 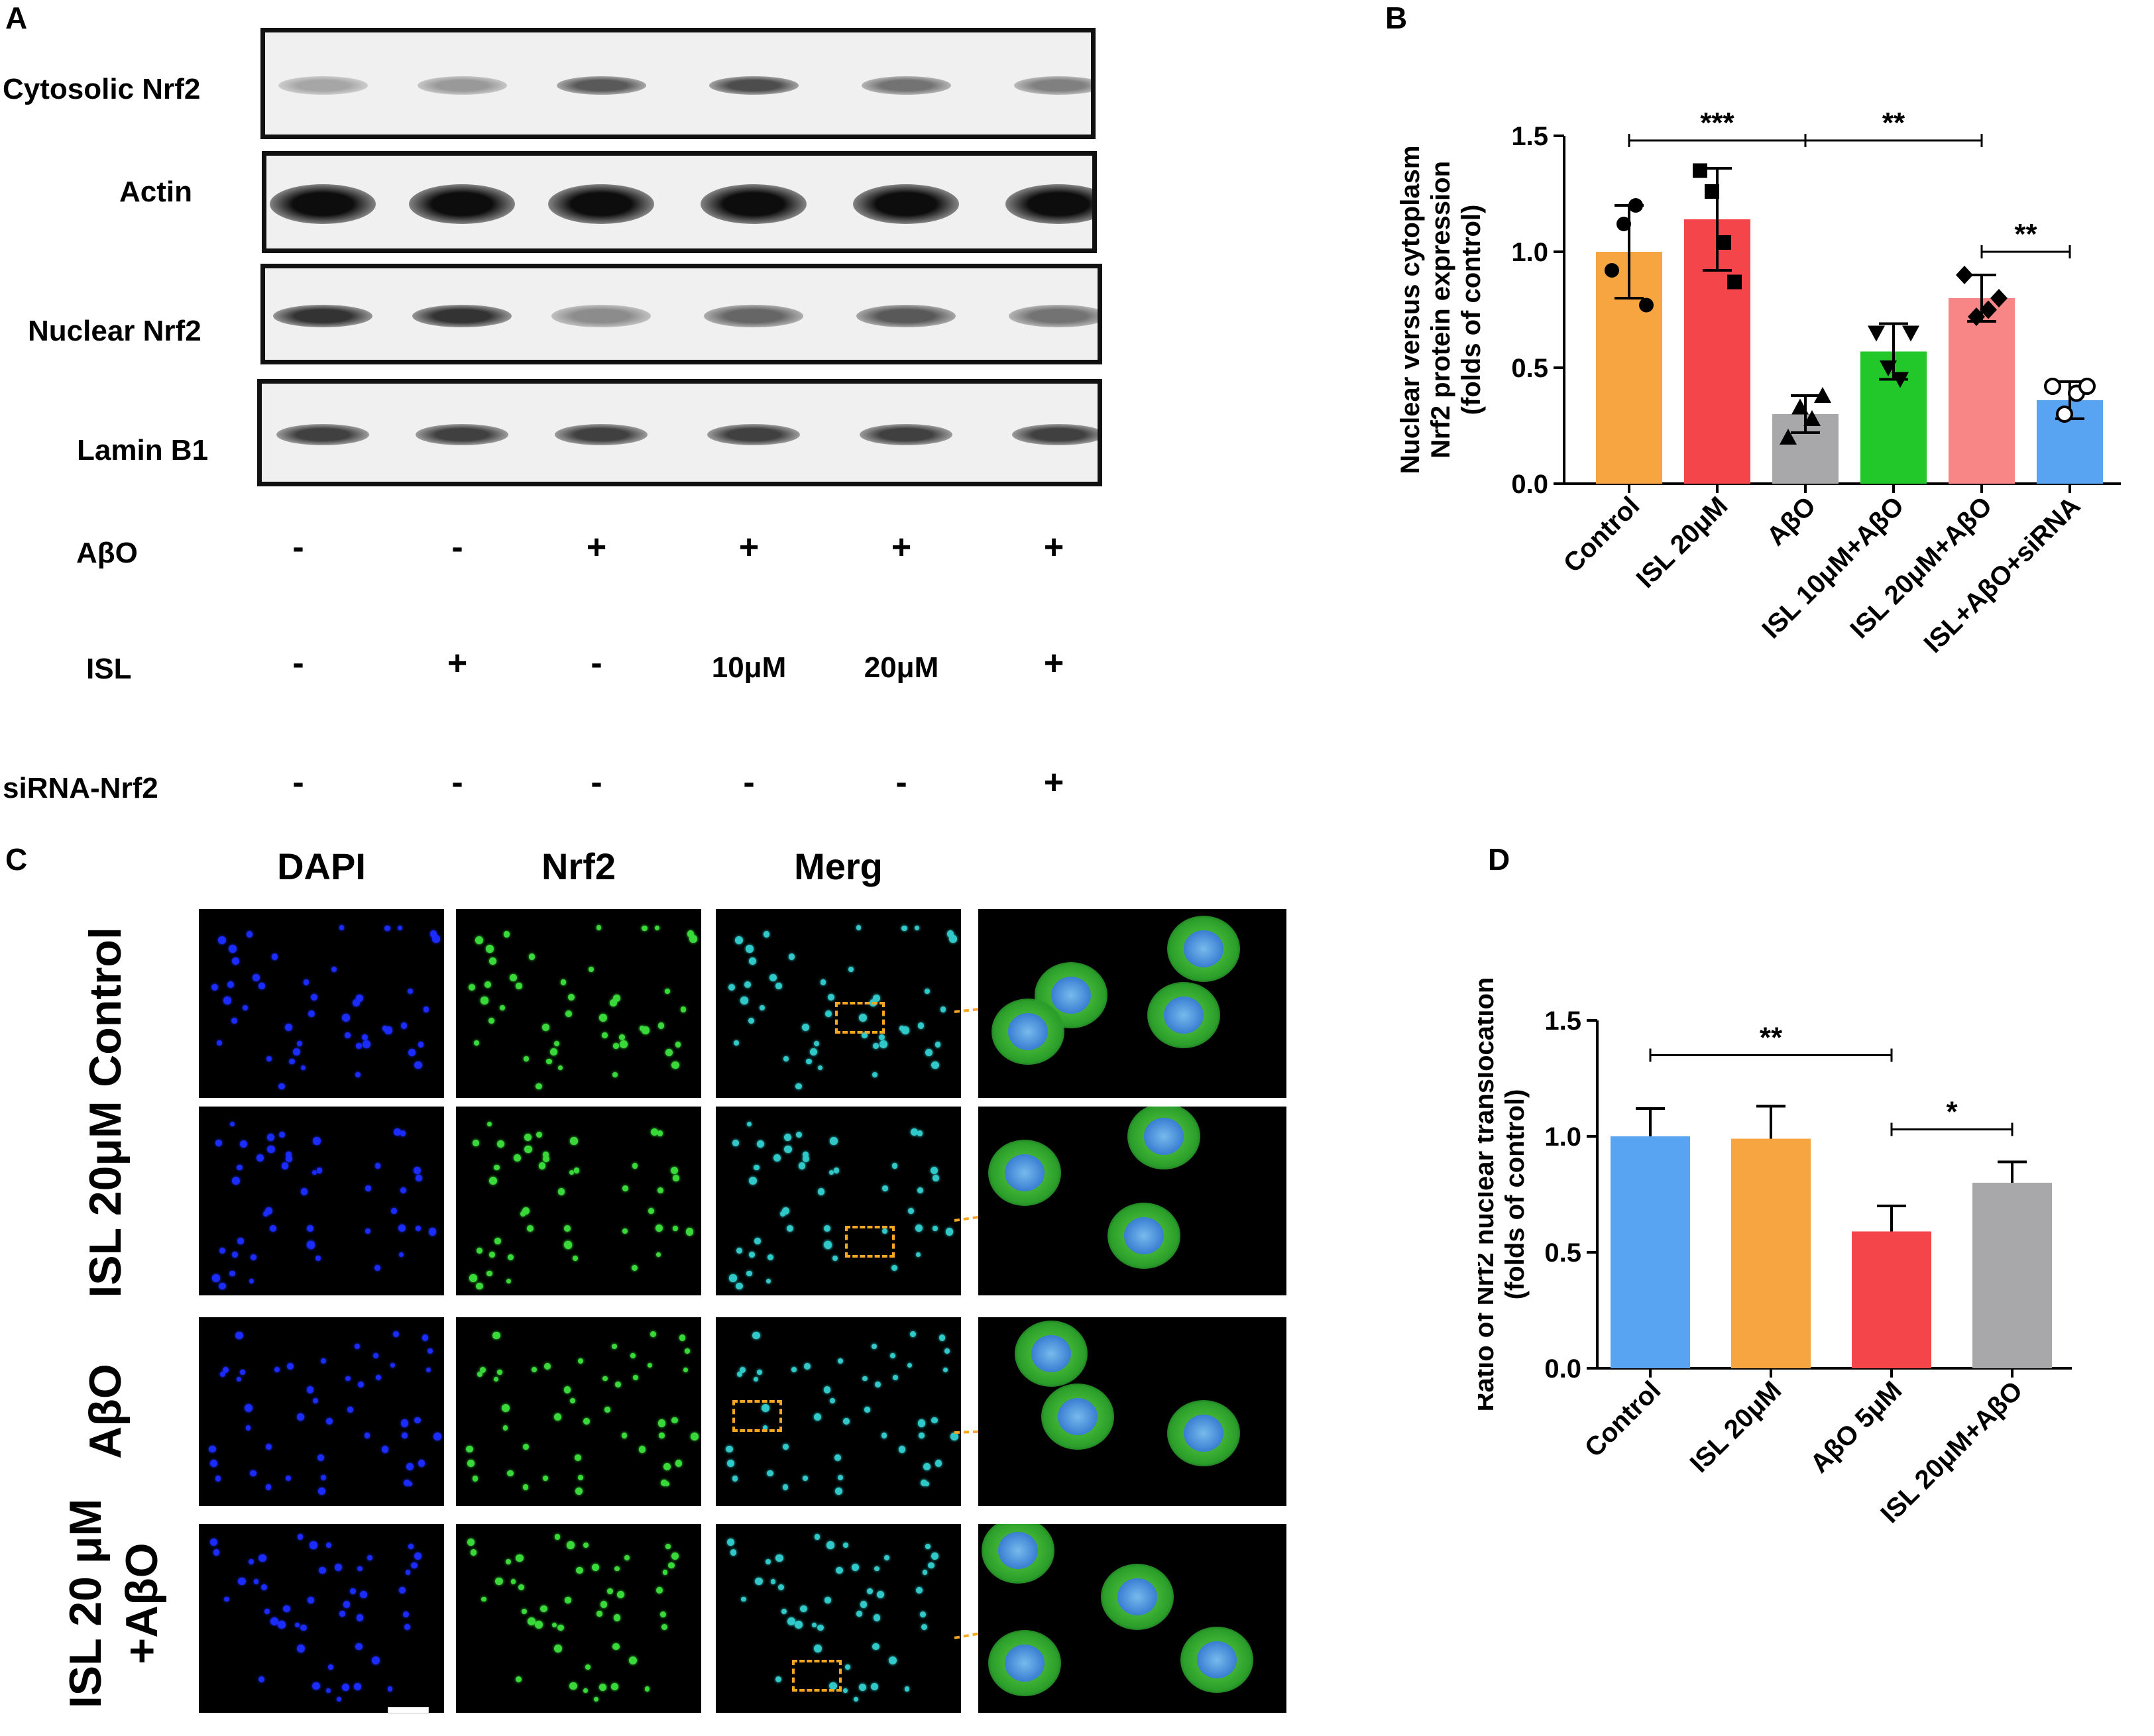 I want to click on micrograph-image, so click(x=578, y=1412).